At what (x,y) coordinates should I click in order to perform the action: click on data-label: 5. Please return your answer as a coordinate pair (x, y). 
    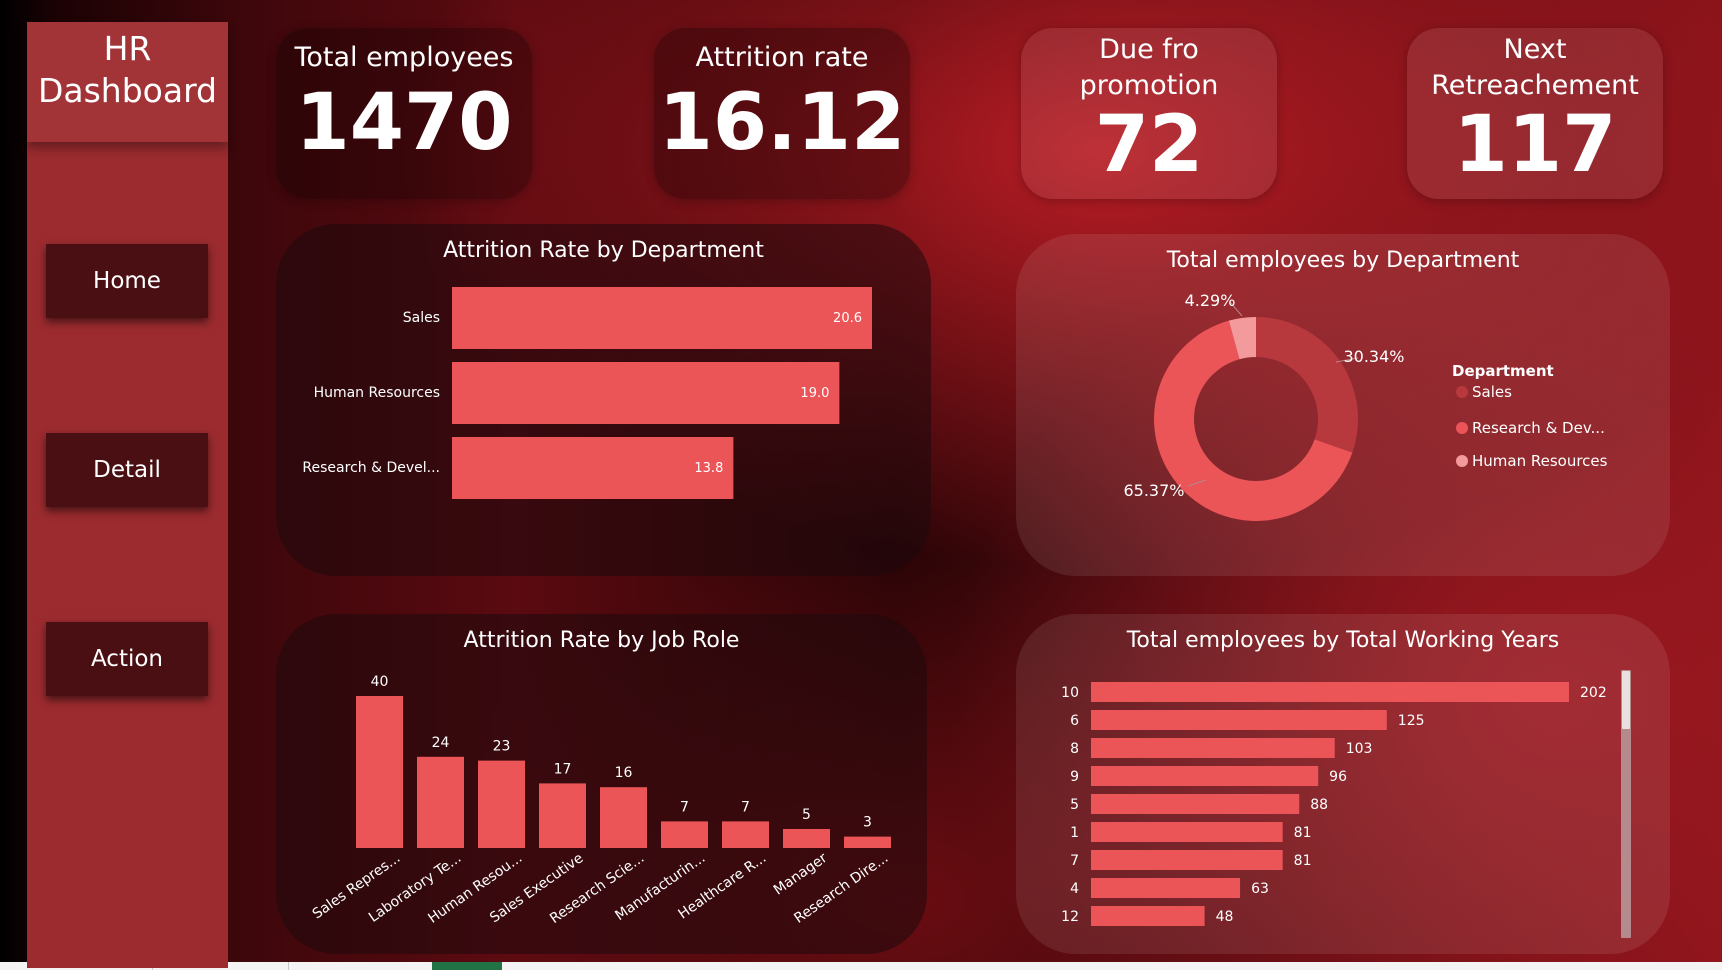
    Looking at the image, I should click on (806, 815).